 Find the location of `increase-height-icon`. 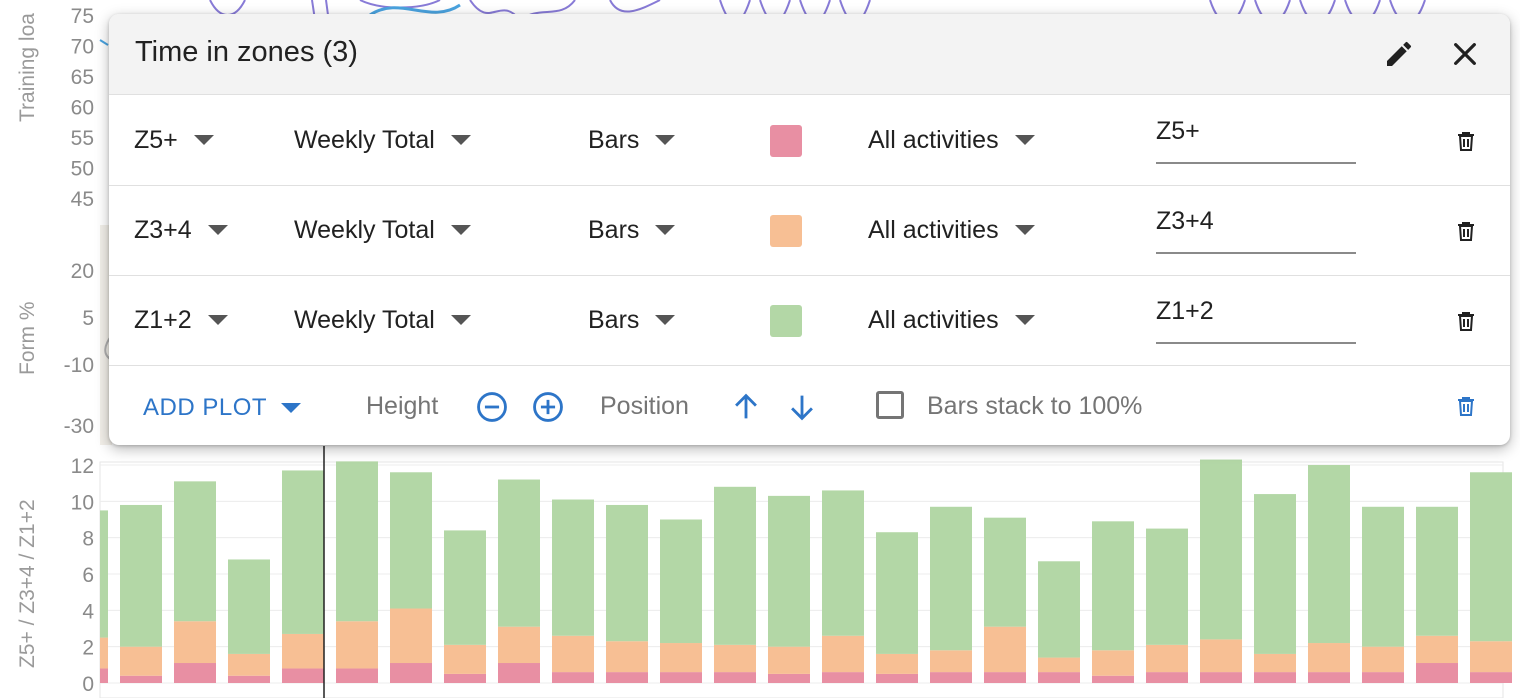

increase-height-icon is located at coordinates (548, 407).